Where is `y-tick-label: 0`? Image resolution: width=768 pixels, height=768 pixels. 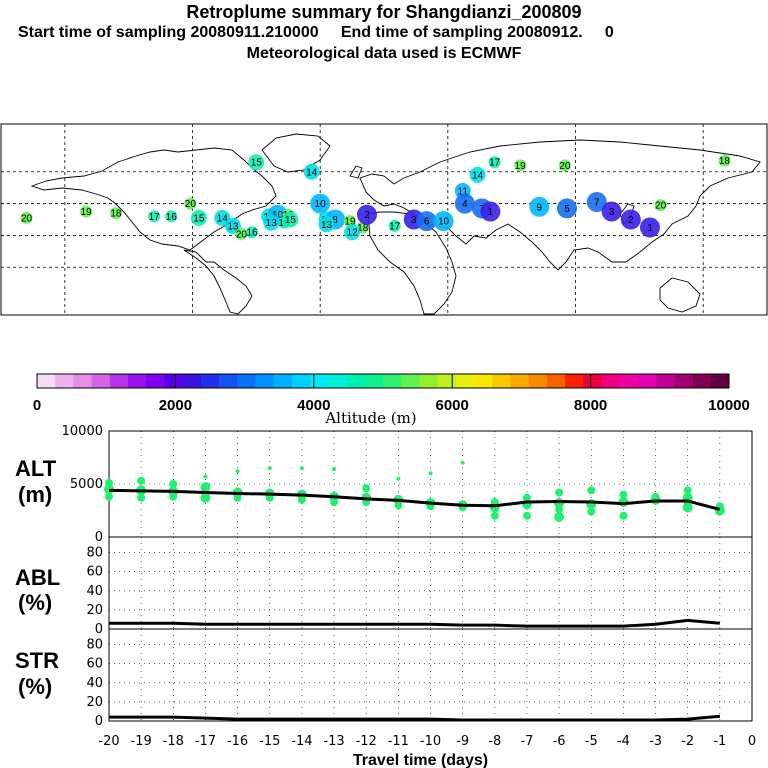
y-tick-label: 0 is located at coordinates (99, 629).